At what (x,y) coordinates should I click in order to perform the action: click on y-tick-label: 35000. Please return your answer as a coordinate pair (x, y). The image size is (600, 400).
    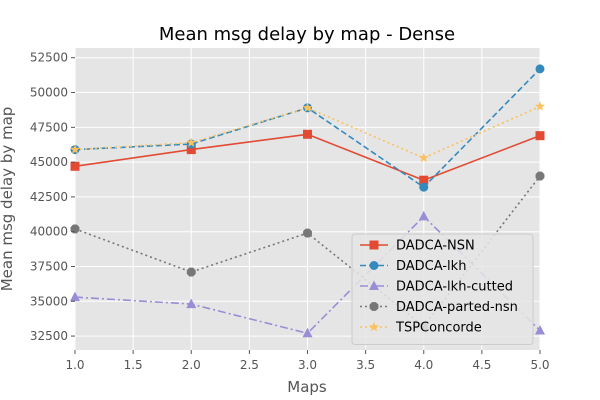
    Looking at the image, I should click on (49, 301).